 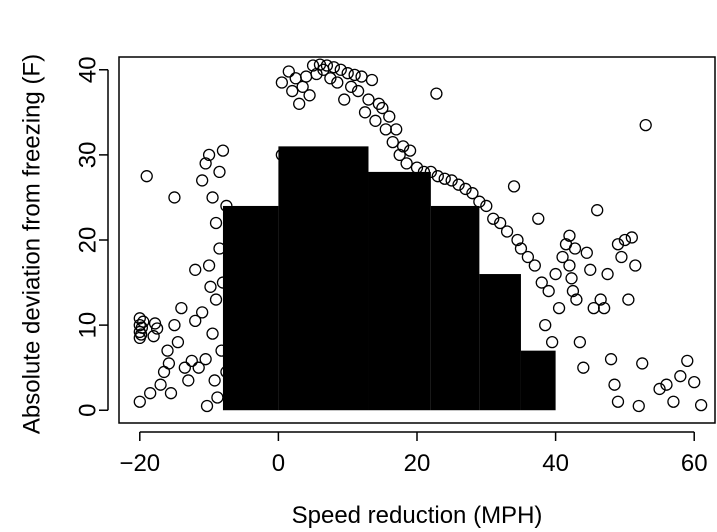 What do you see at coordinates (139, 463) in the screenshot?
I see `x-tick-label: −20` at bounding box center [139, 463].